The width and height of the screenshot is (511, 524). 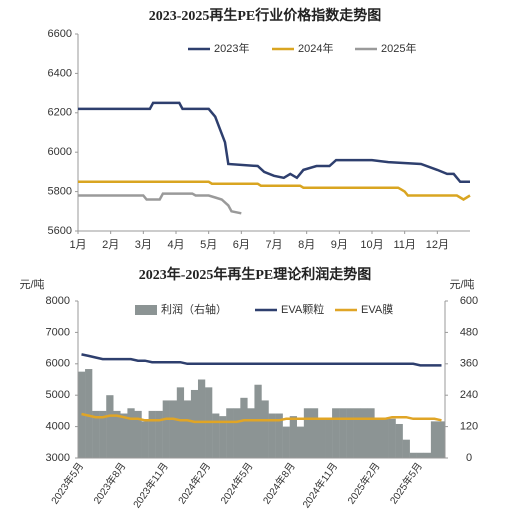 I want to click on x-tick-label: 2023年5月, so click(x=67, y=483).